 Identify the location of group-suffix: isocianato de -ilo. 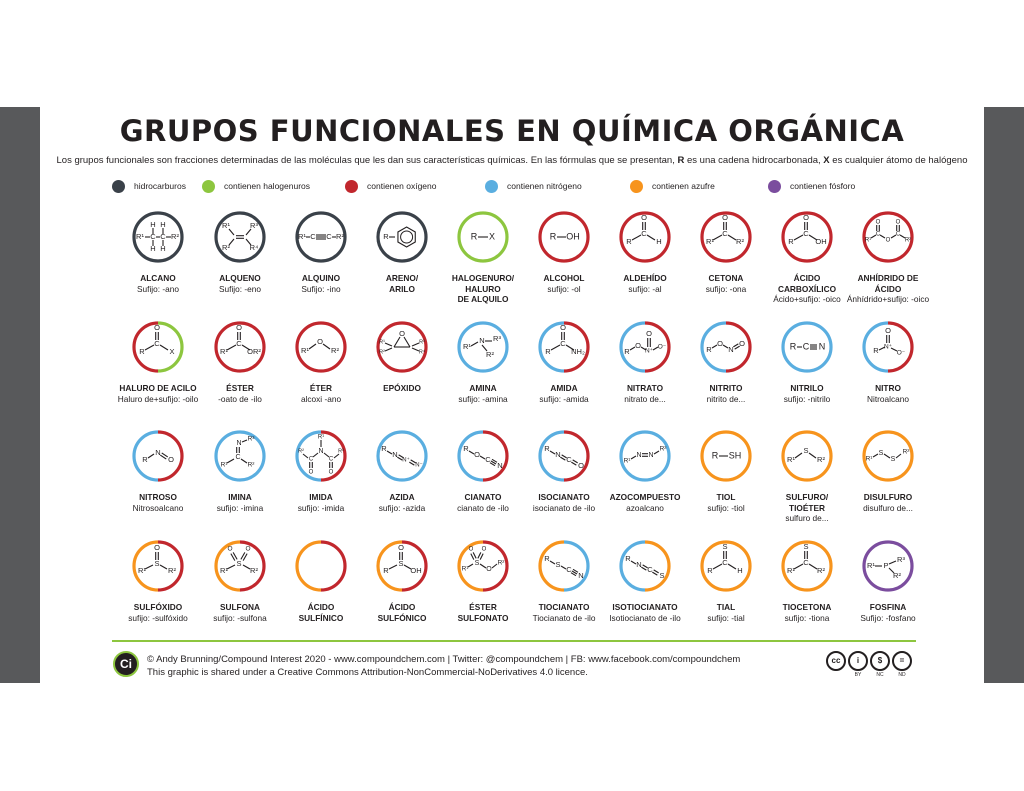
(564, 507).